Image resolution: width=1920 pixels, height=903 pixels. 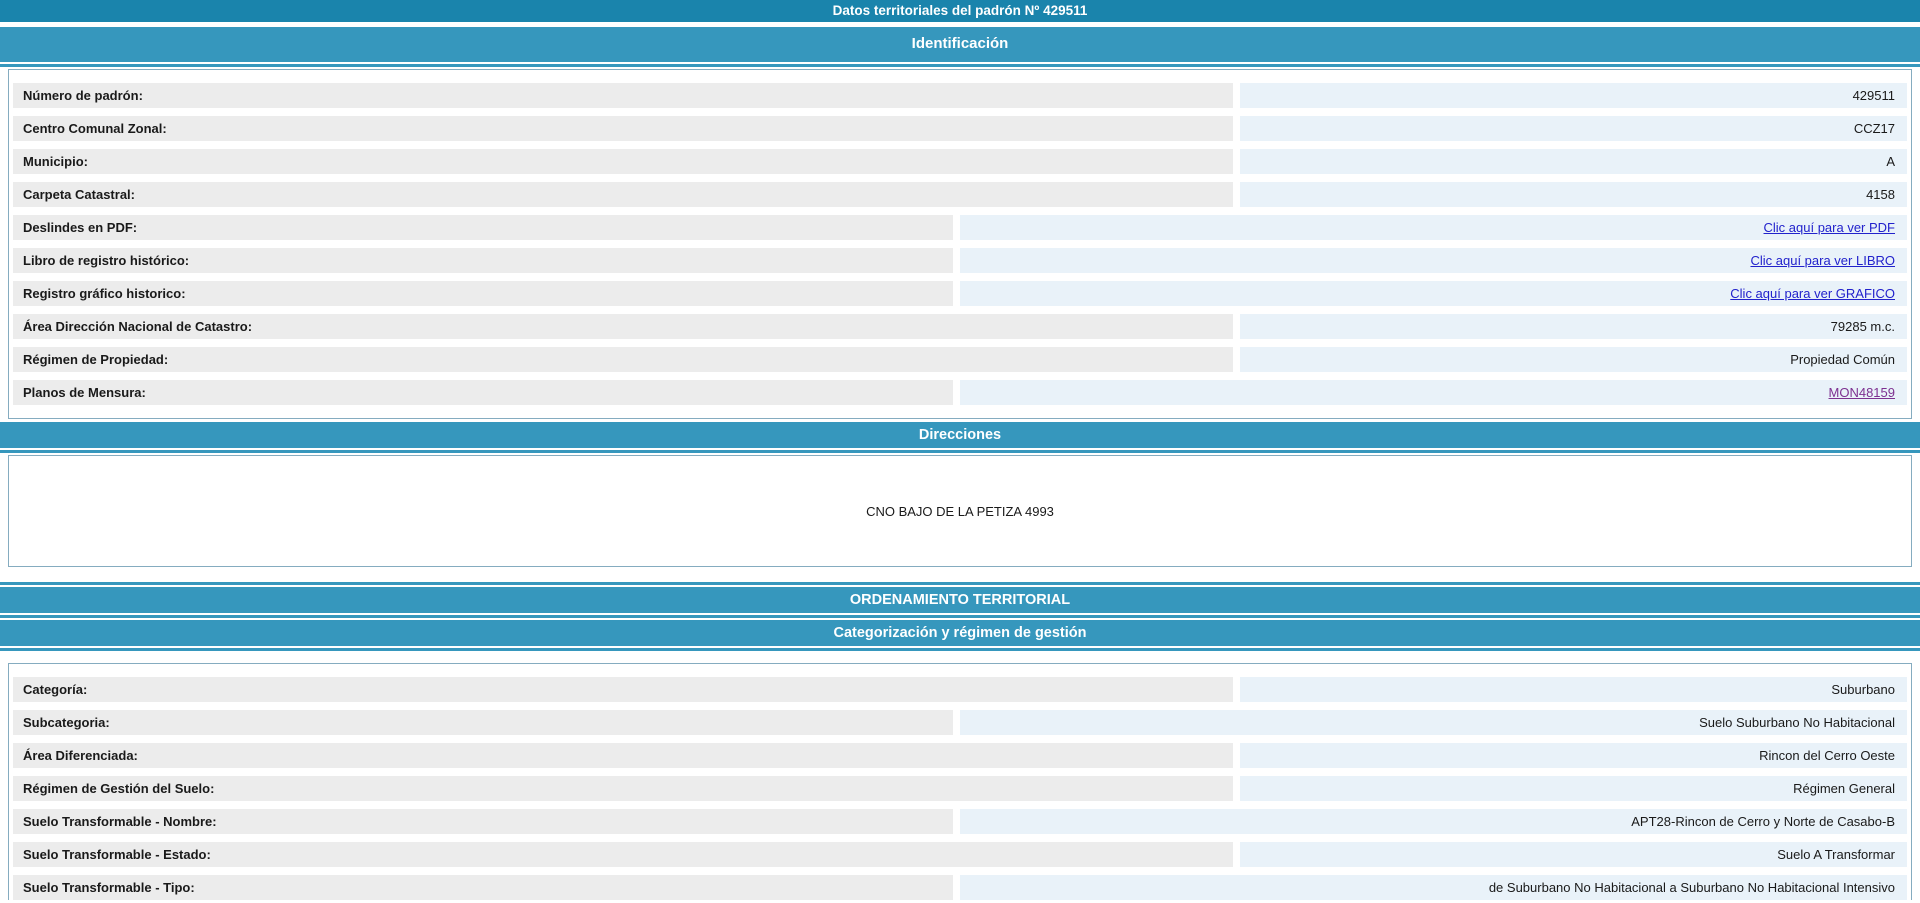 I want to click on row-label-suelo-transformable-estado: Suelo Transformable - Estado:, so click(x=623, y=854).